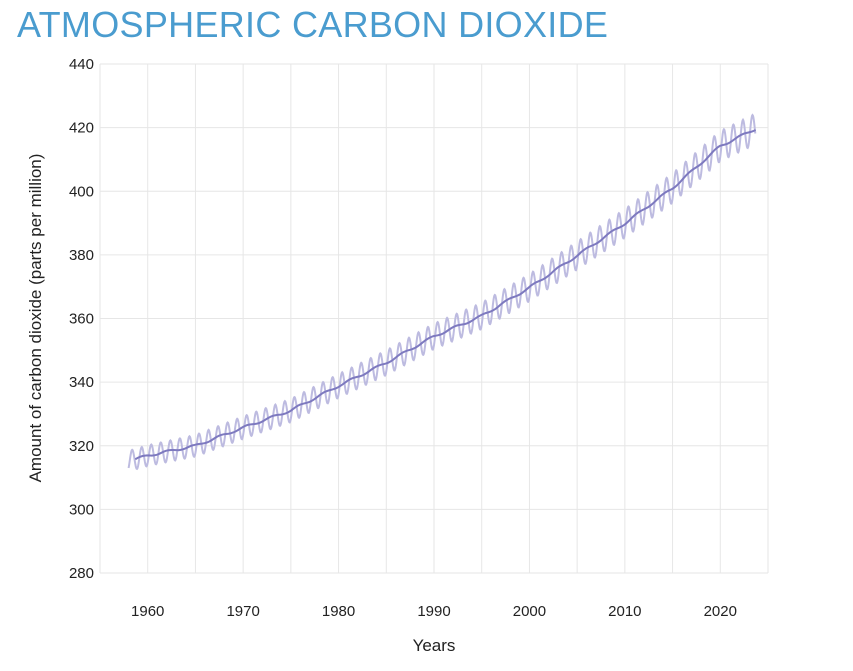 This screenshot has height=671, width=853. I want to click on x-axis-label: Years, so click(434, 645).